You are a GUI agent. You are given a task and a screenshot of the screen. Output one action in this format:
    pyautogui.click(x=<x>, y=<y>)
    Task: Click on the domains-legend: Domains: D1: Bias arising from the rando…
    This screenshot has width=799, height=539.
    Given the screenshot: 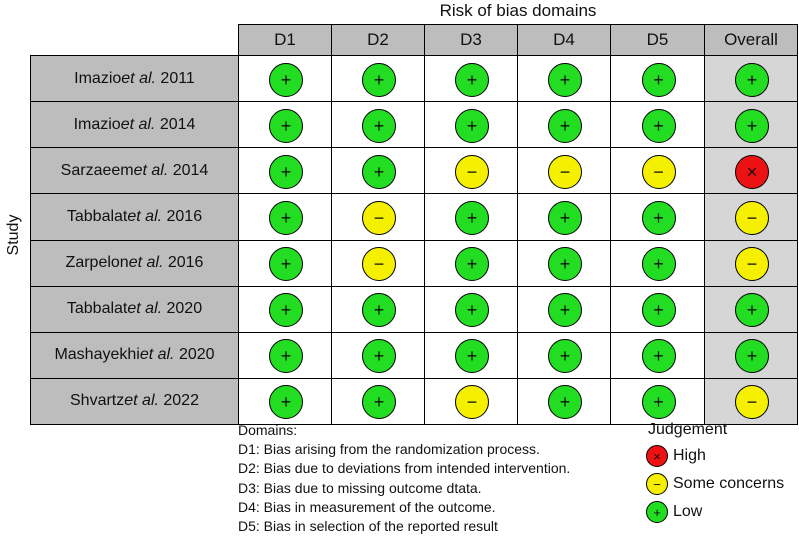 What is the action you would take?
    pyautogui.click(x=404, y=478)
    